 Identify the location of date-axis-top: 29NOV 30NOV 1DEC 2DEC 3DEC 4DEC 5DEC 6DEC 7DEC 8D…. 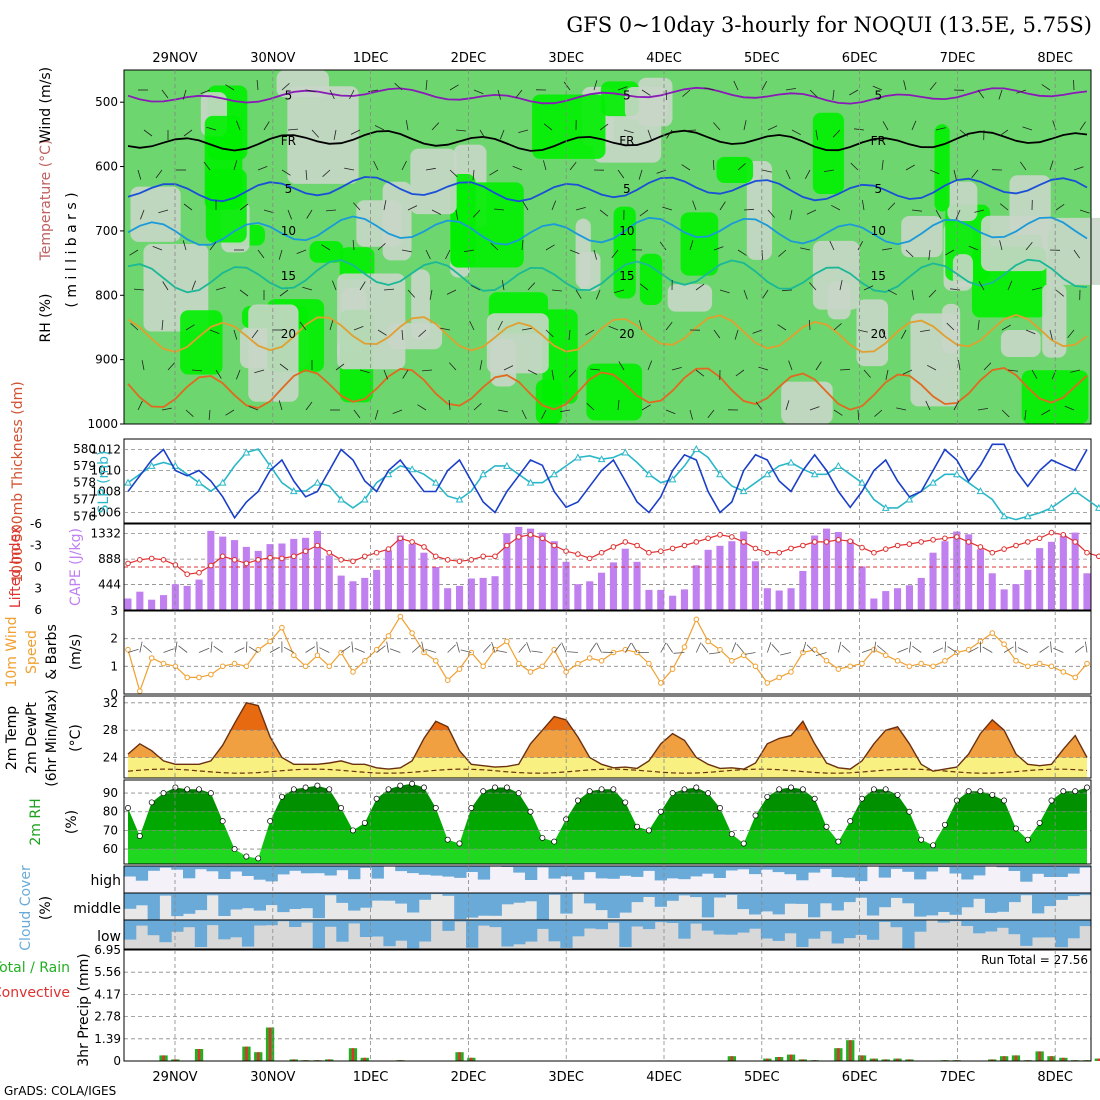
(612, 58).